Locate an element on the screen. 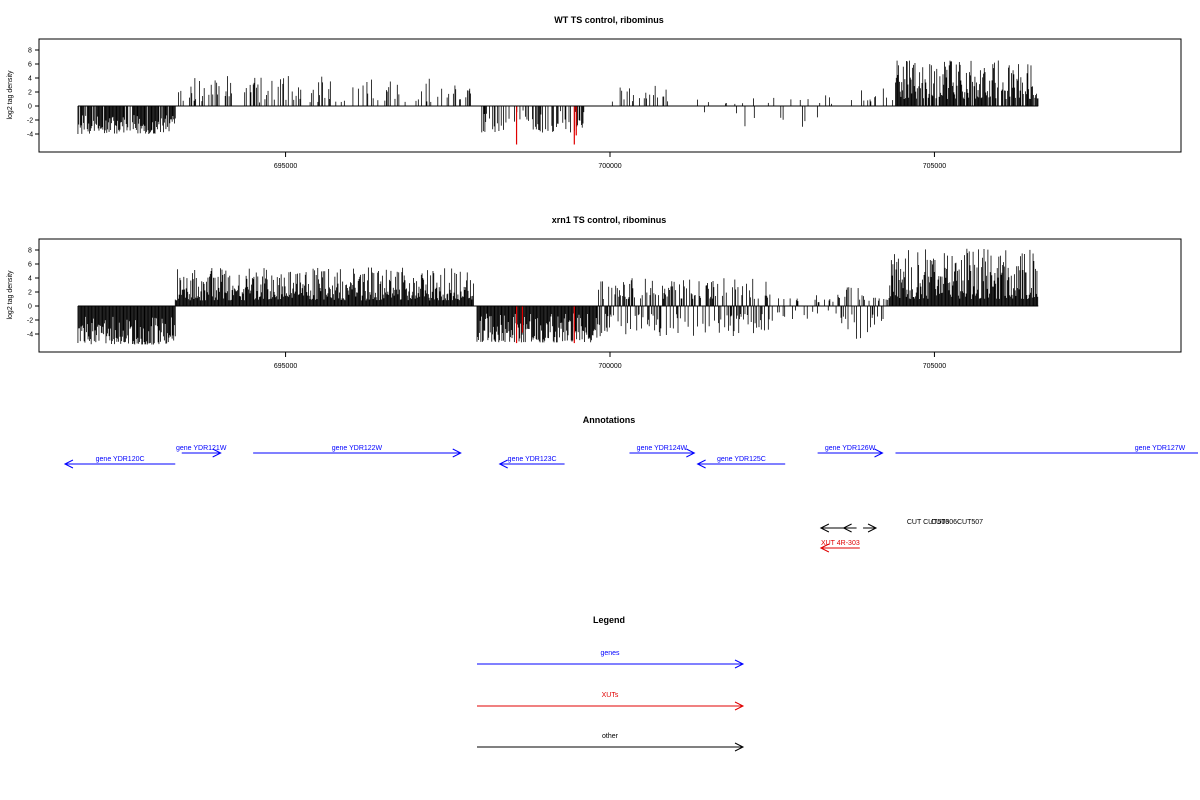 The width and height of the screenshot is (1200, 800). wt-plot-frame is located at coordinates (610, 95).